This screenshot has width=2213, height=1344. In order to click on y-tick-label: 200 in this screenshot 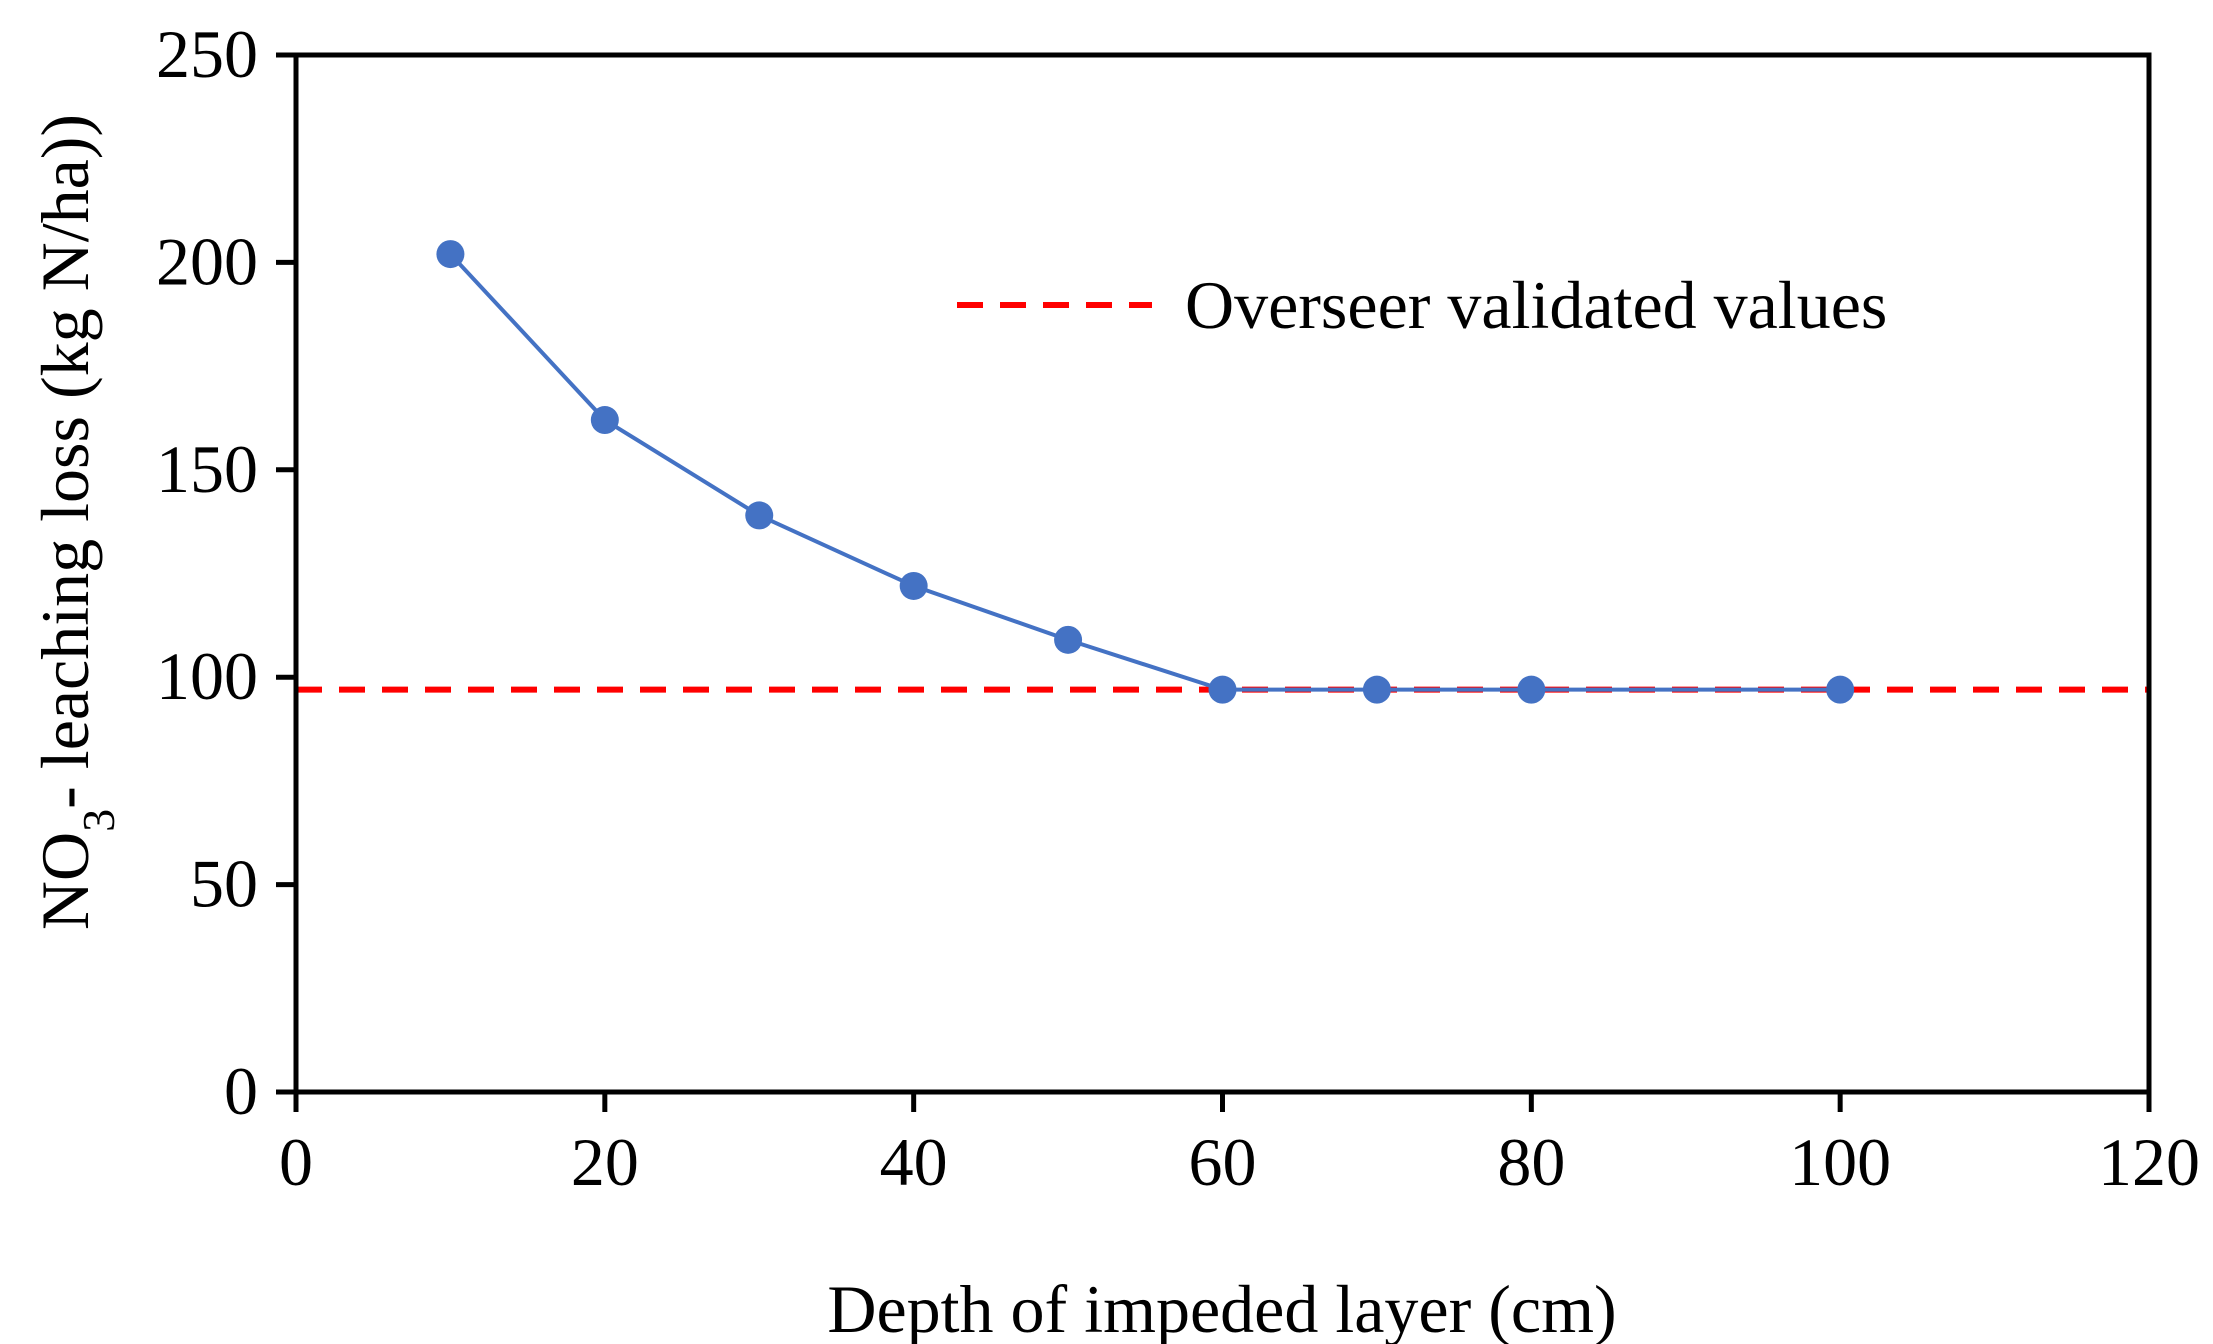, I will do `click(207, 261)`.